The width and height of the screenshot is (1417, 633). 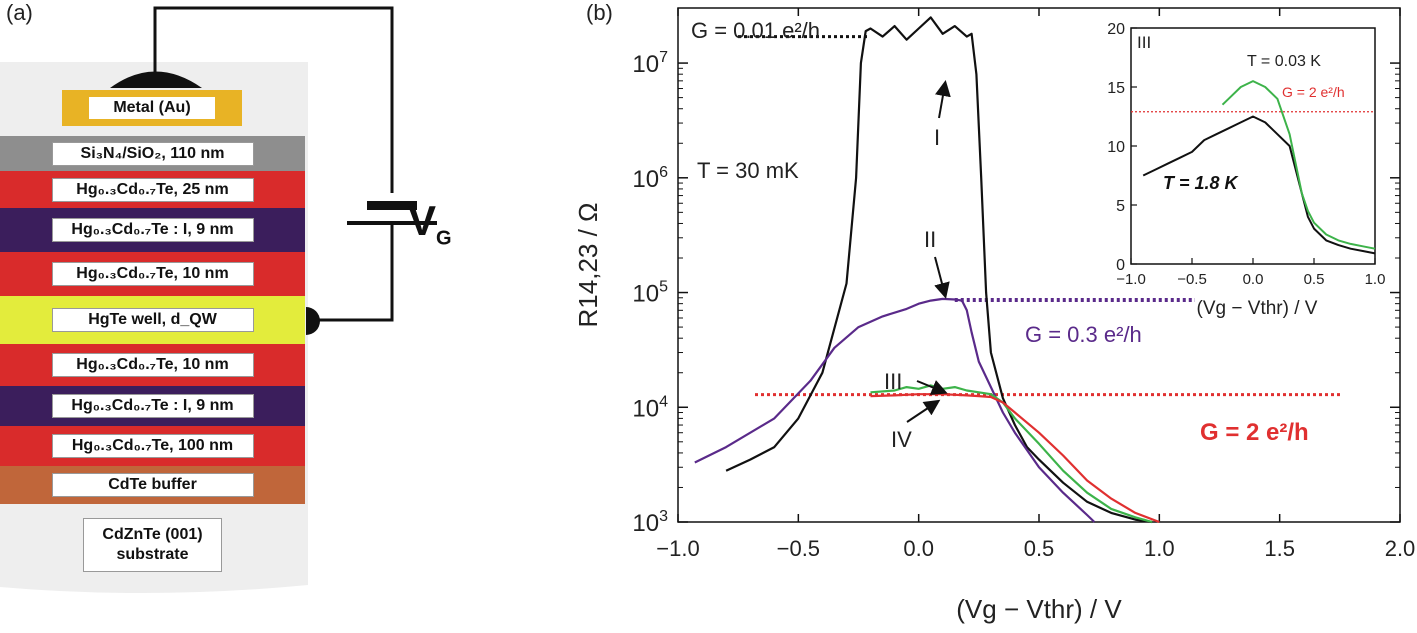 What do you see at coordinates (918, 548) in the screenshot?
I see `x-tick-label: 0.0` at bounding box center [918, 548].